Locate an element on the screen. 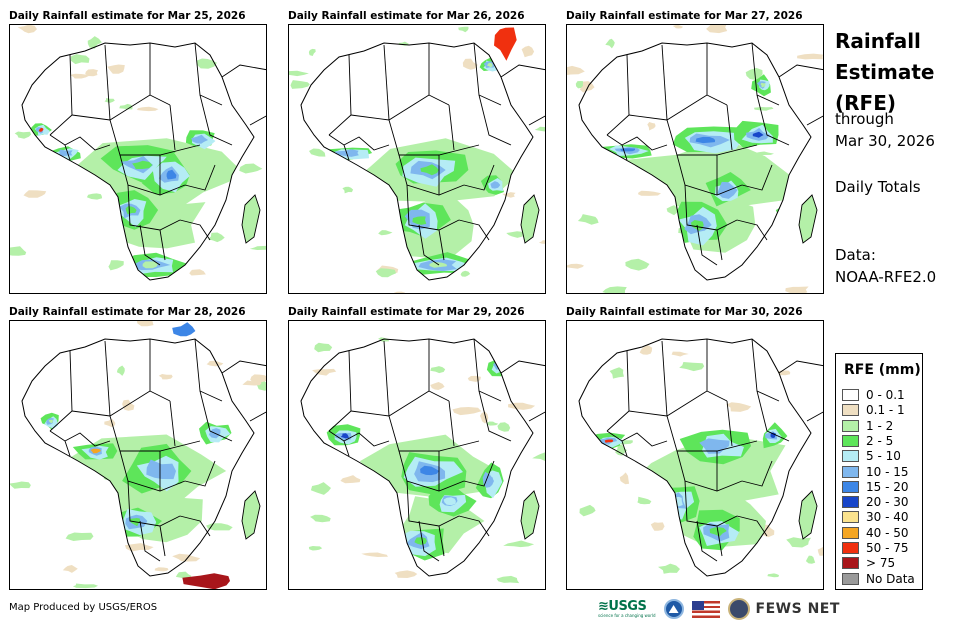 The width and height of the screenshot is (970, 624). noaa-logo is located at coordinates (673, 609).